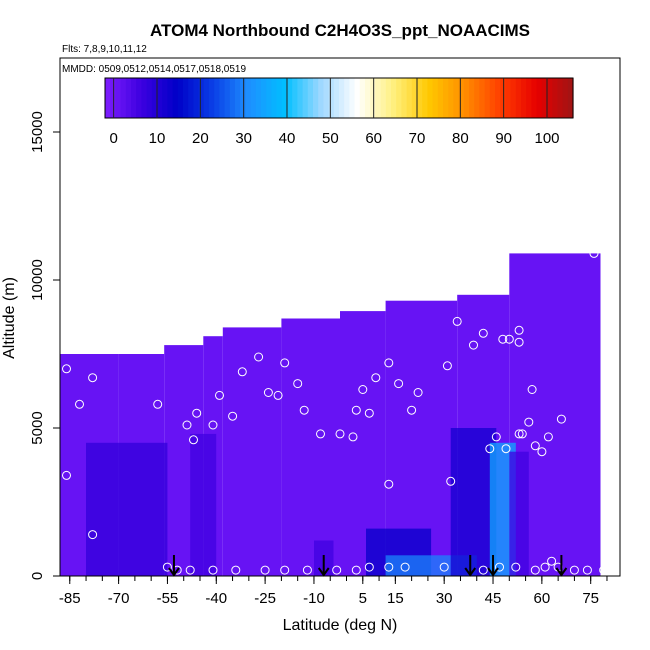  Describe the element at coordinates (37, 576) in the screenshot. I see `y-tick-label: 0` at that location.